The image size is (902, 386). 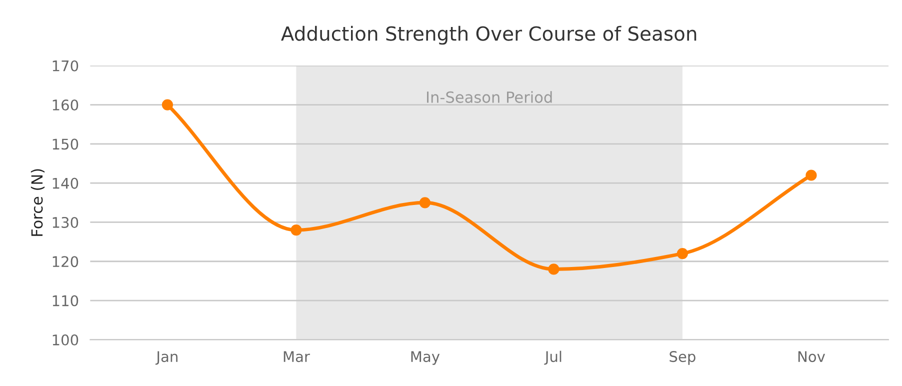 I want to click on chart-title: Adduction Strength Over Course of Season, so click(x=488, y=35).